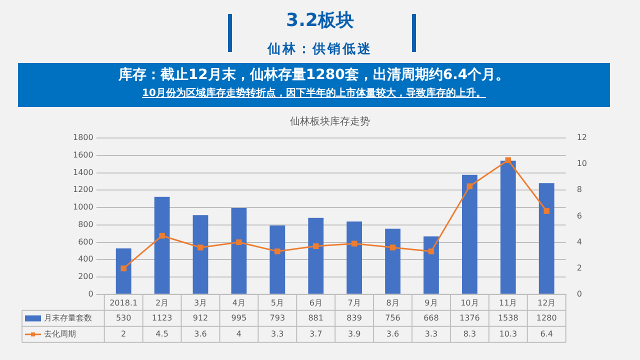 Image resolution: width=640 pixels, height=360 pixels. Describe the element at coordinates (320, 49) in the screenshot. I see `text: 仙林：供销低迷` at that location.